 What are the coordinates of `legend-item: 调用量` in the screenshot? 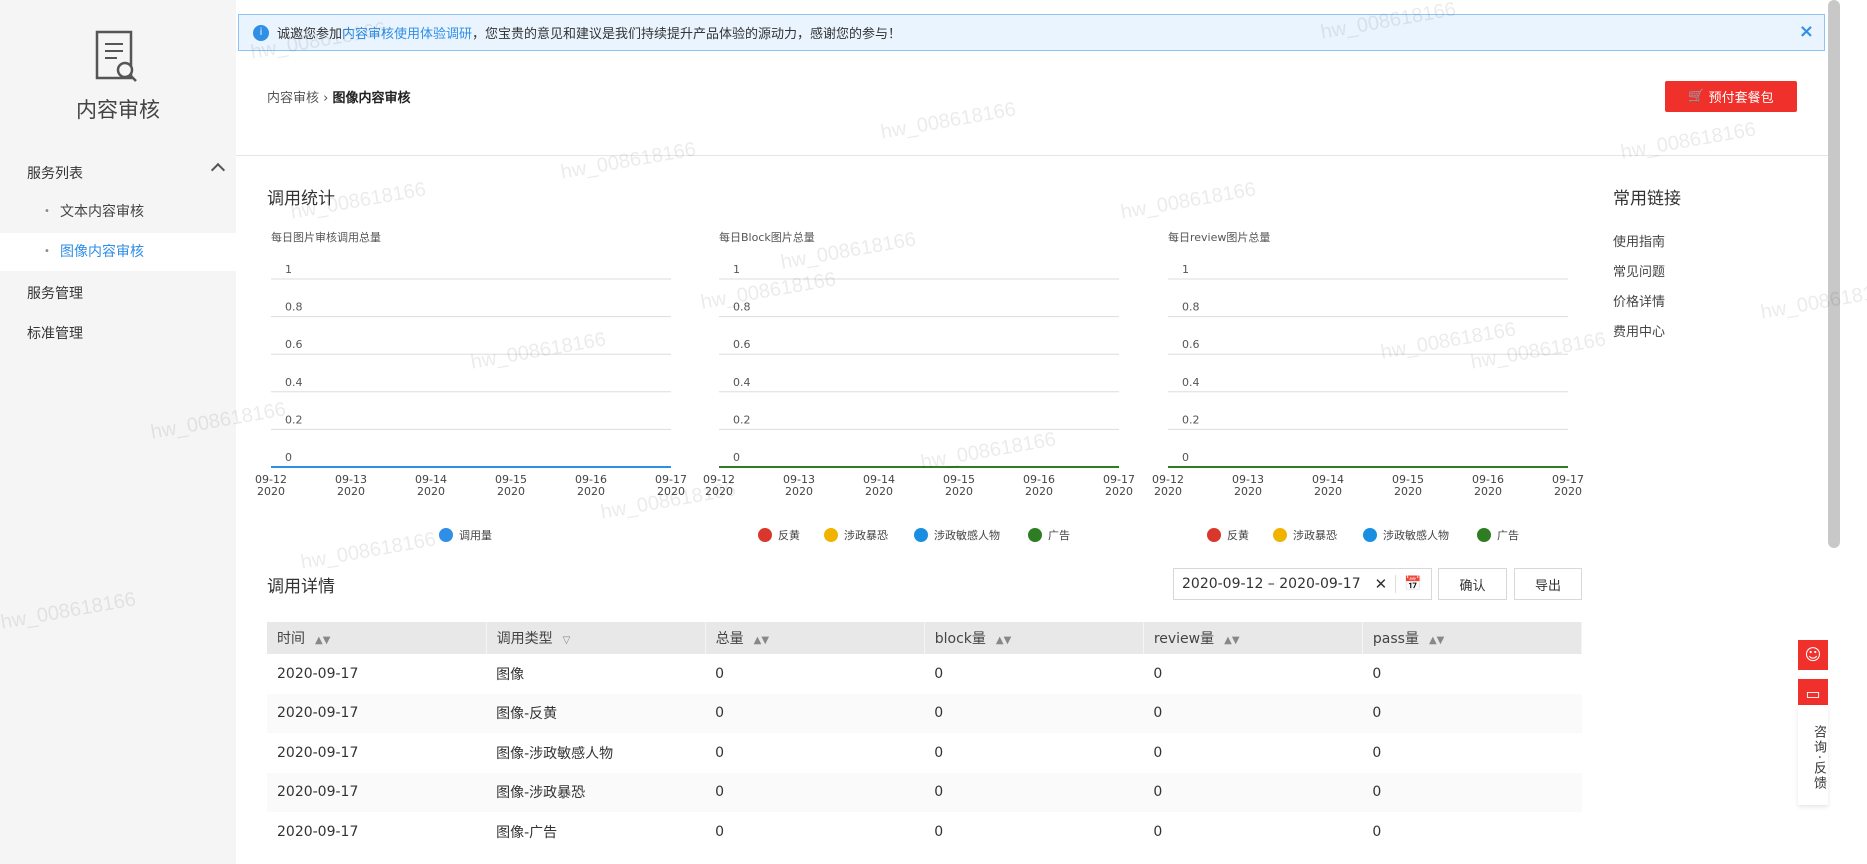 It's located at (465, 535).